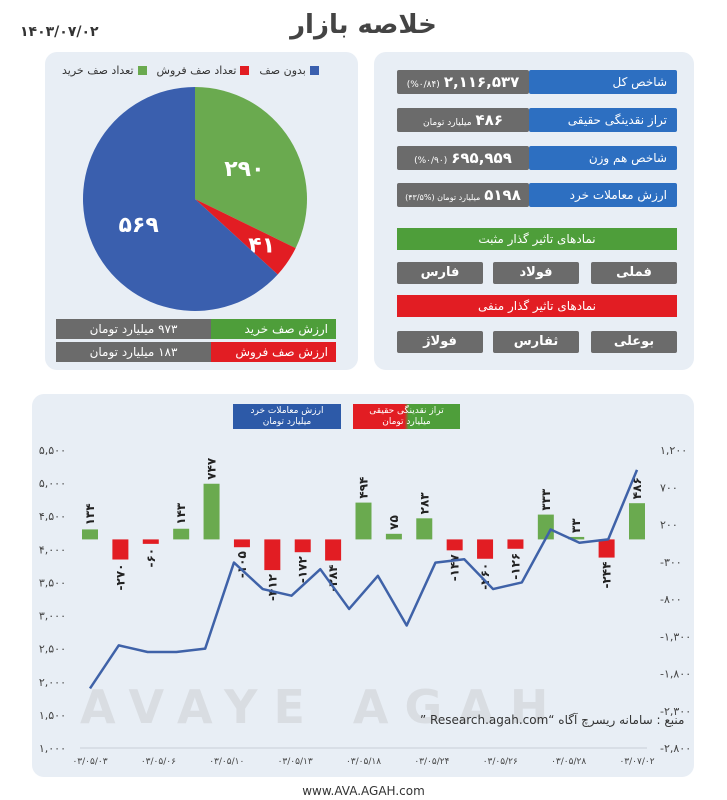 The image size is (727, 800). What do you see at coordinates (333, 578) in the screenshot?
I see `net-flow-bar-label: -۲۸۴` at bounding box center [333, 578].